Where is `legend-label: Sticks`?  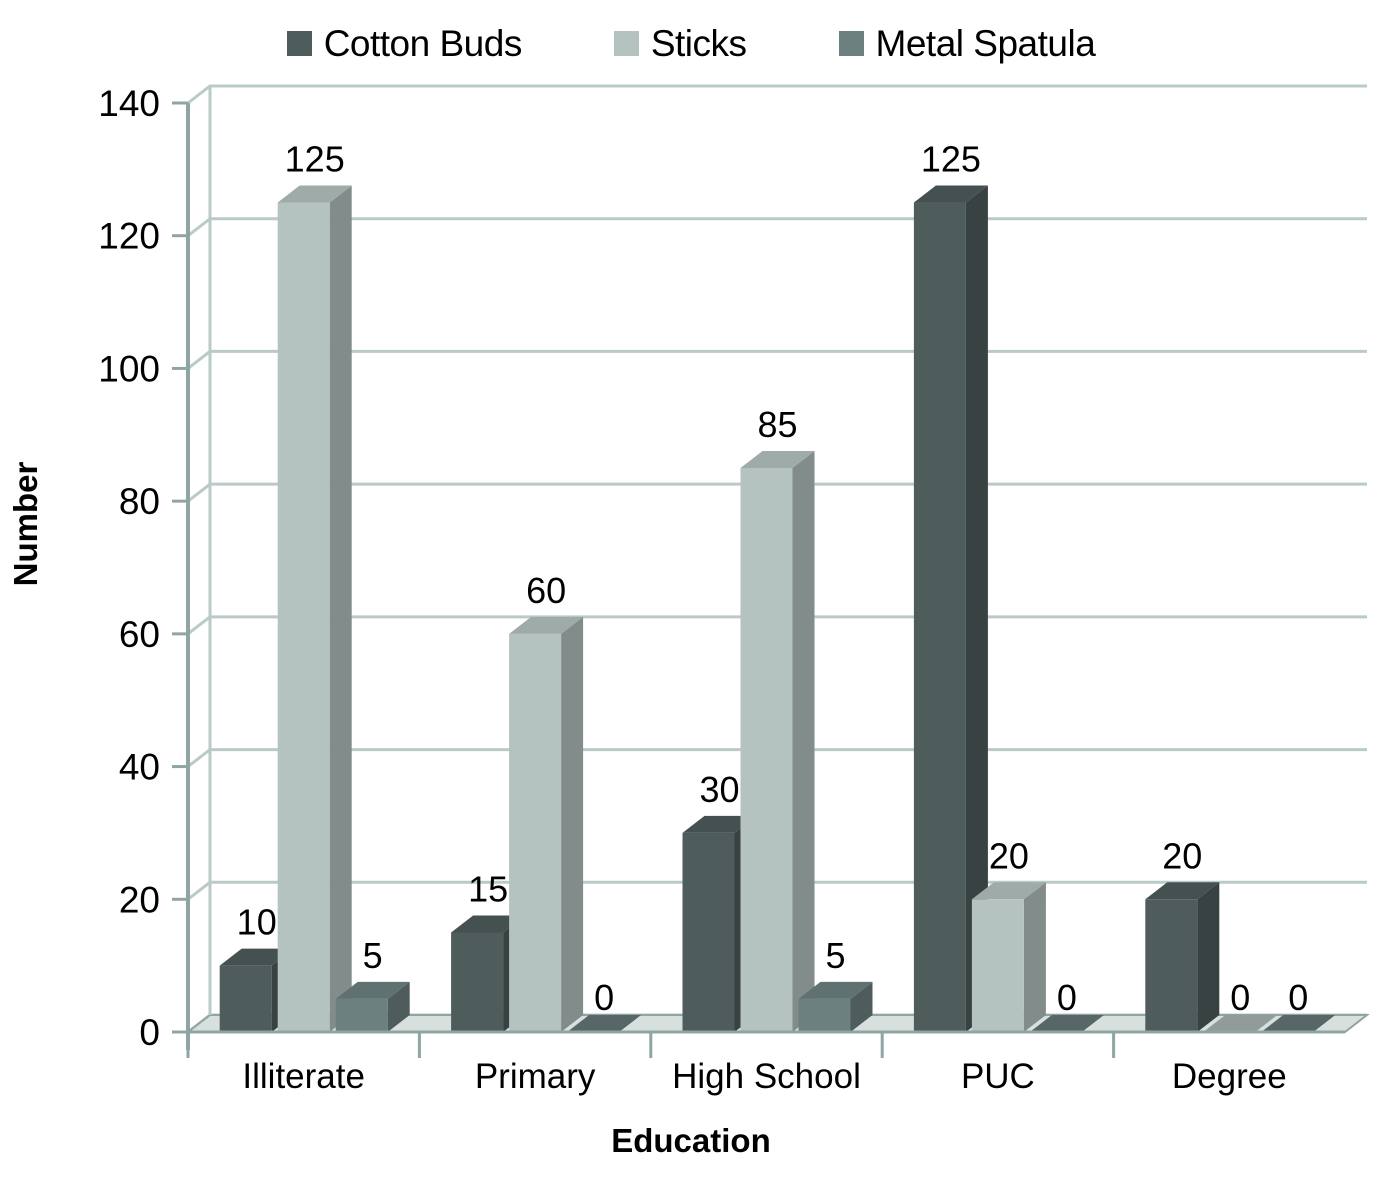 legend-label: Sticks is located at coordinates (698, 43).